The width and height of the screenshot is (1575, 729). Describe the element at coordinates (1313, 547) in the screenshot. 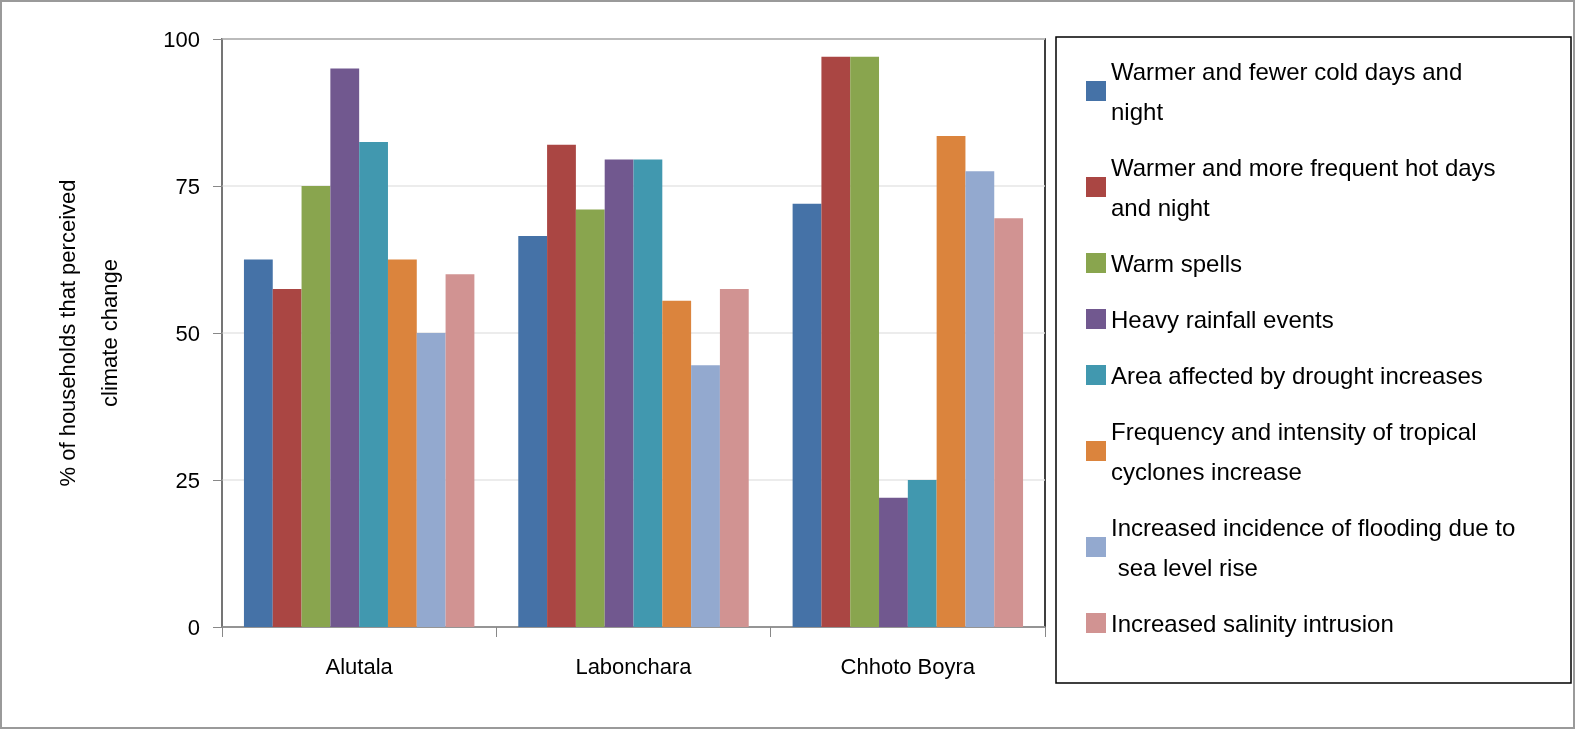

I see `legend-label: Increased incidence of flooding due to sea level rise` at that location.